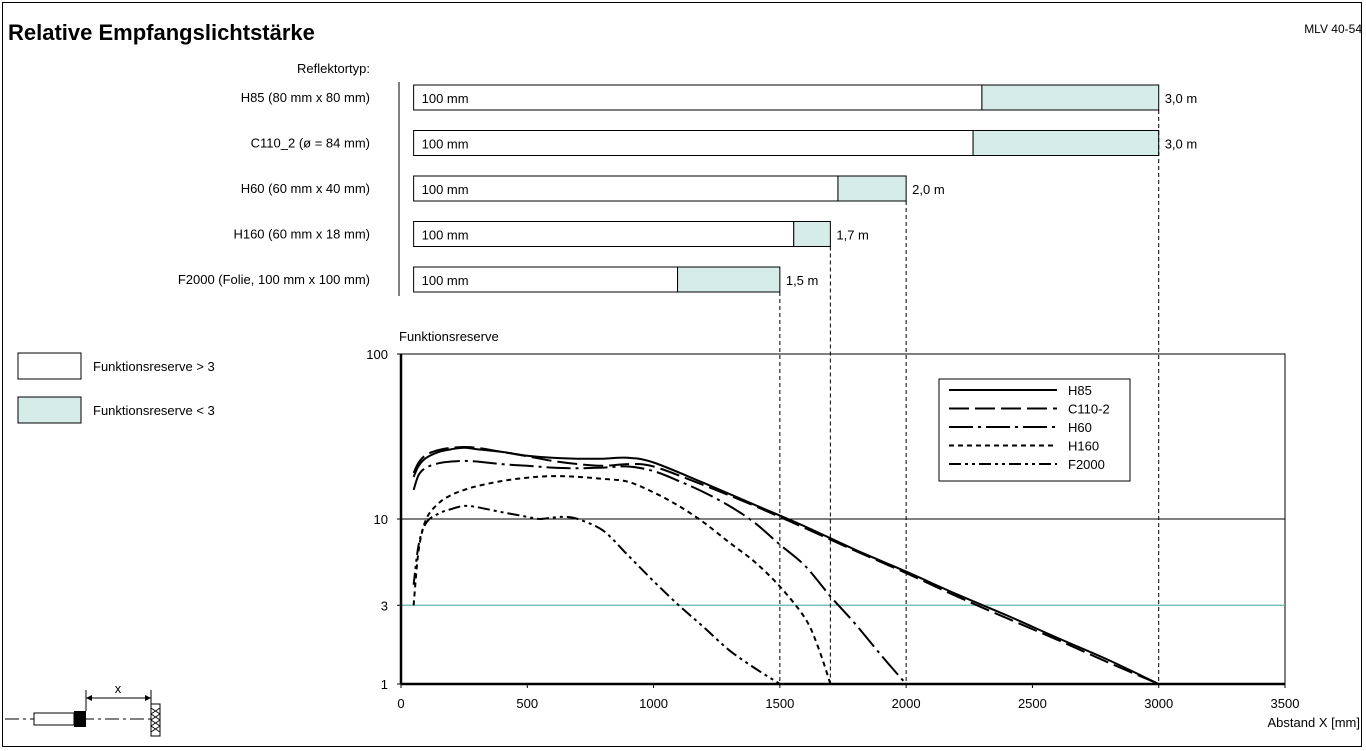  What do you see at coordinates (1032, 703) in the screenshot?
I see `x-tick-label: 2500` at bounding box center [1032, 703].